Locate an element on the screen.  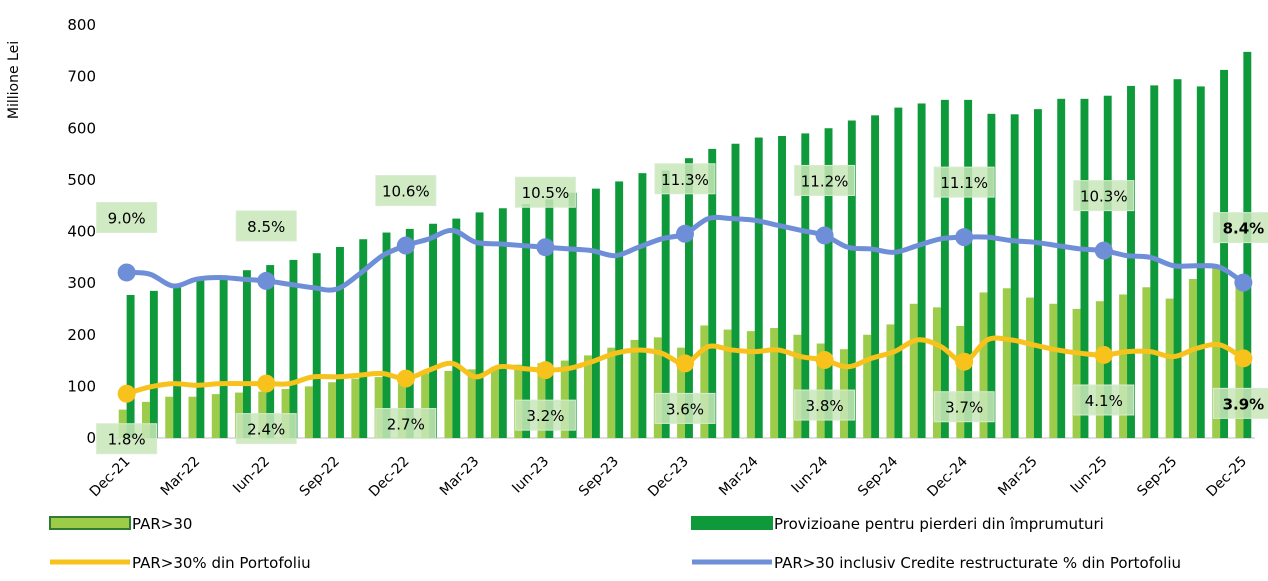
x-tick-label: Mar-23 is located at coordinates (460, 477).